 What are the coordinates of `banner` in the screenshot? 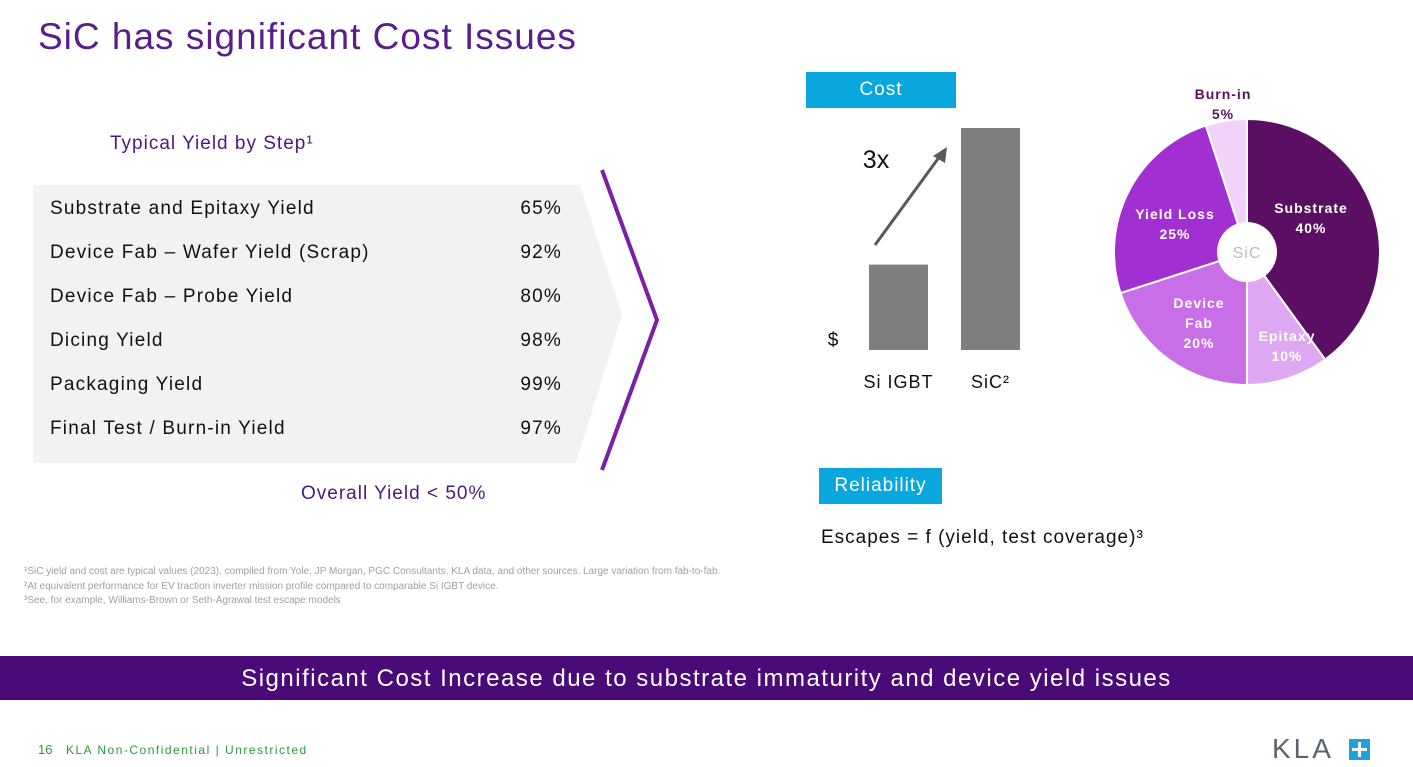 It's located at (706, 678).